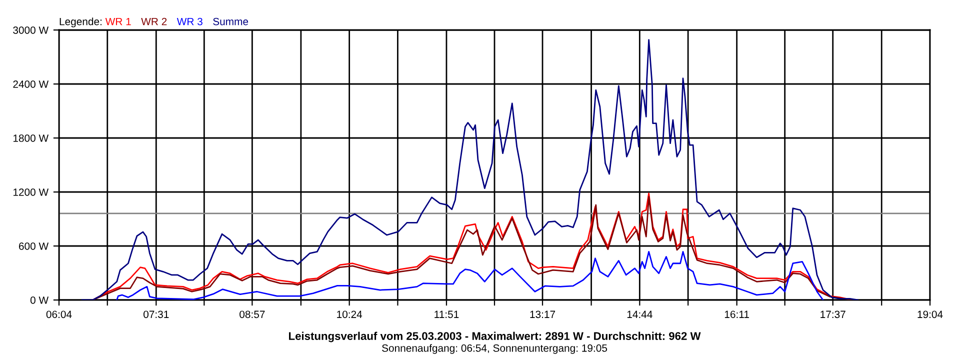 The image size is (960, 360). Describe the element at coordinates (446, 314) in the screenshot. I see `x-tick-label: 11:51` at that location.